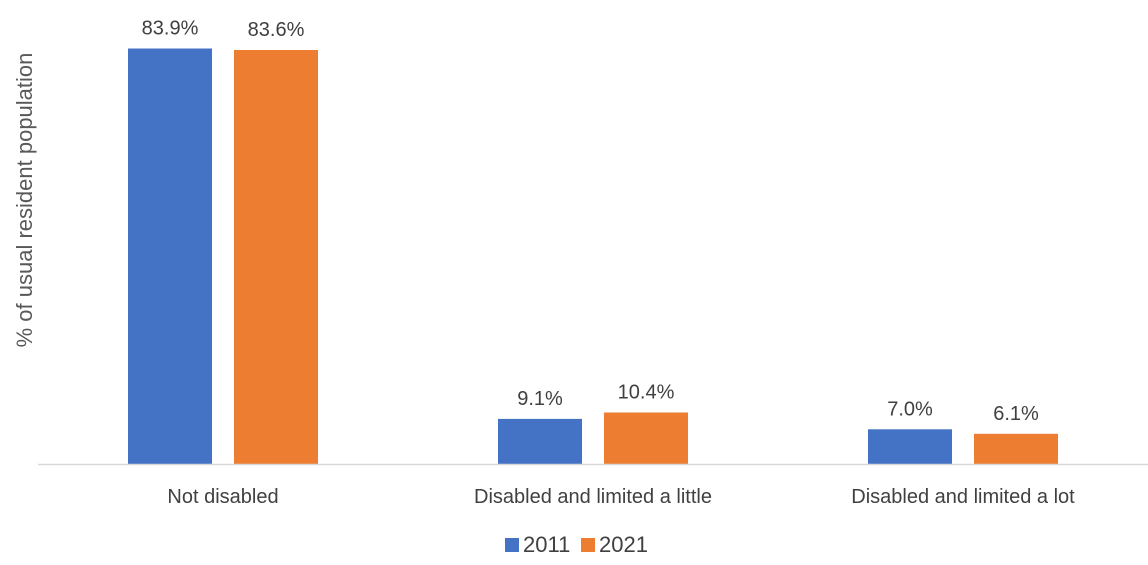 The image size is (1148, 565). Describe the element at coordinates (1016, 414) in the screenshot. I see `data-label-2021-2: 6.1%` at that location.